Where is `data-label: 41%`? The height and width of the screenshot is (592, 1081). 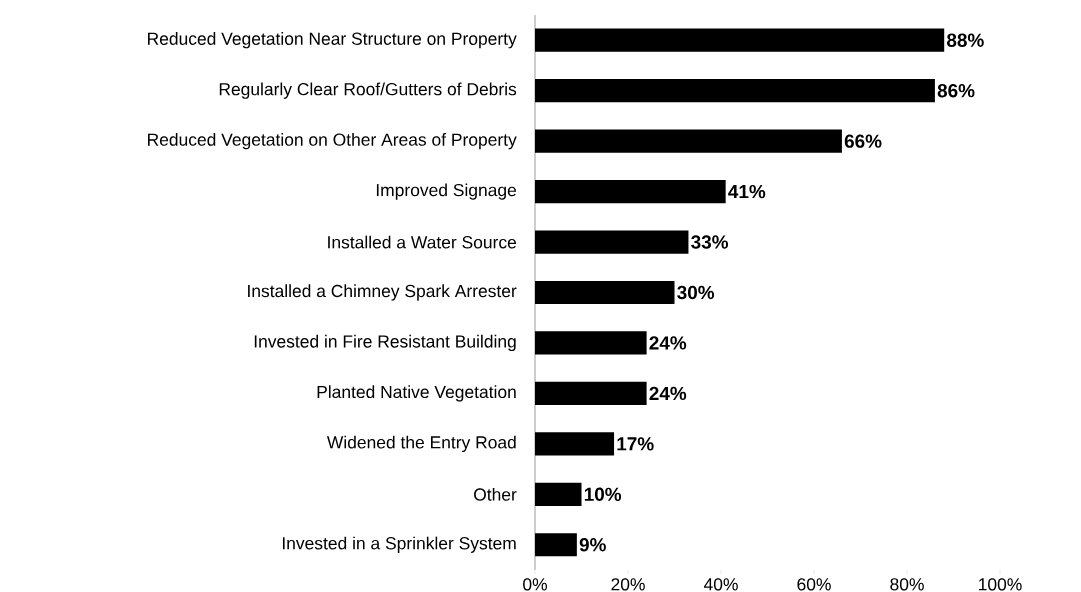
data-label: 41% is located at coordinates (747, 191).